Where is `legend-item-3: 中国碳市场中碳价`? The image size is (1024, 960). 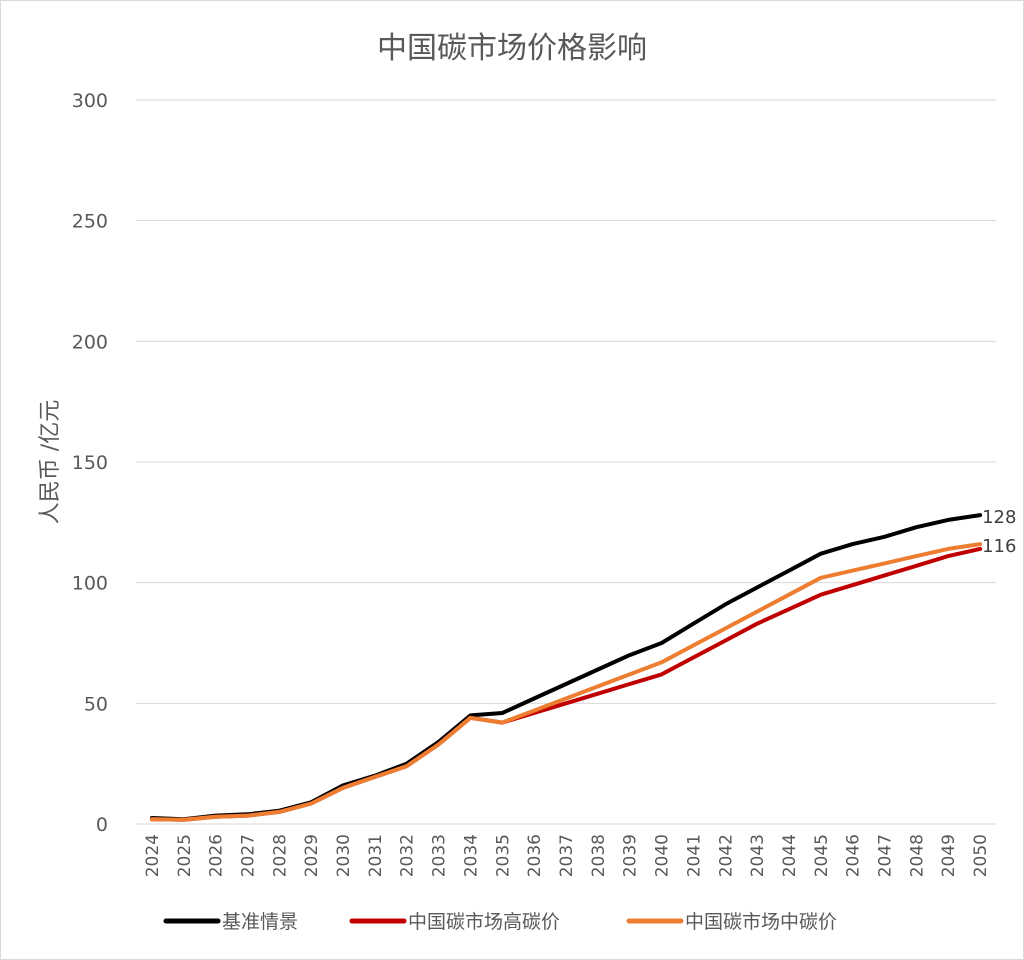 legend-item-3: 中国碳市场中碳价 is located at coordinates (731, 922).